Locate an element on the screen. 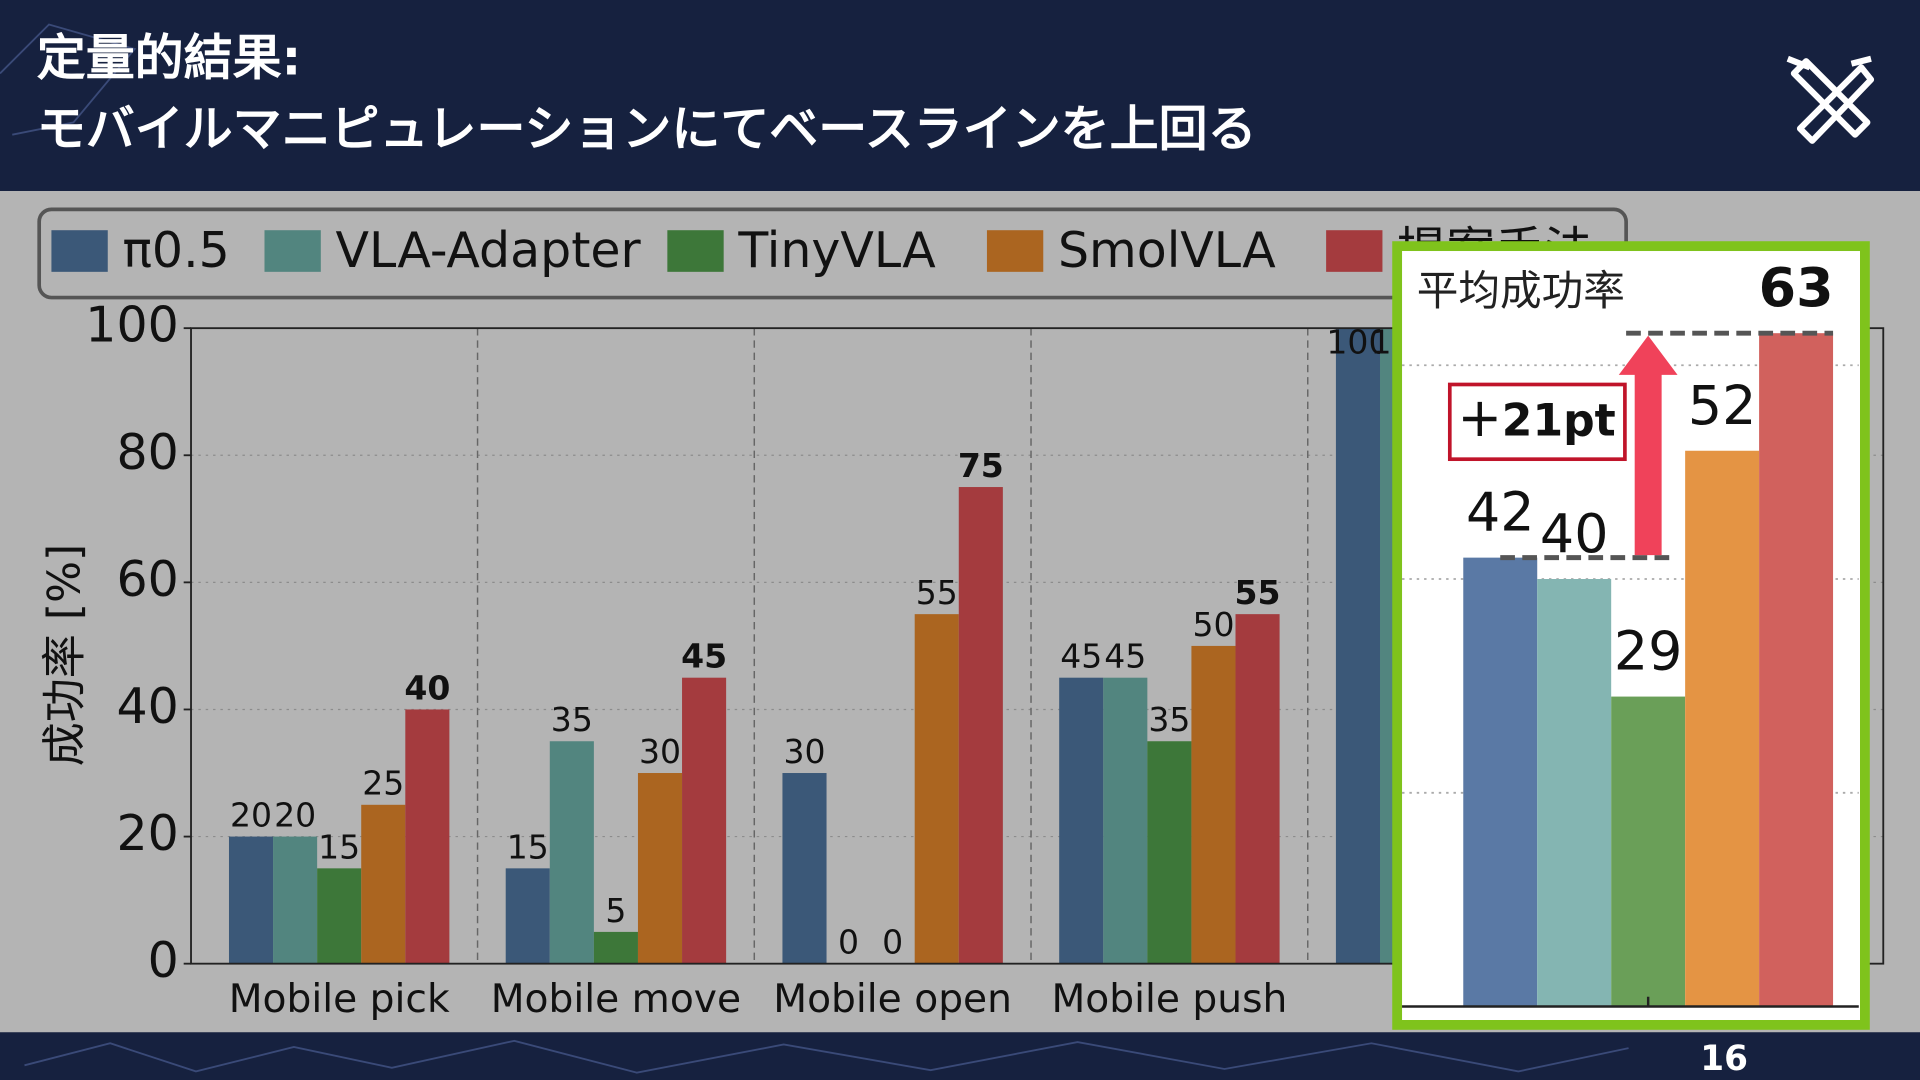  y-tick-label: 20 is located at coordinates (147, 833).